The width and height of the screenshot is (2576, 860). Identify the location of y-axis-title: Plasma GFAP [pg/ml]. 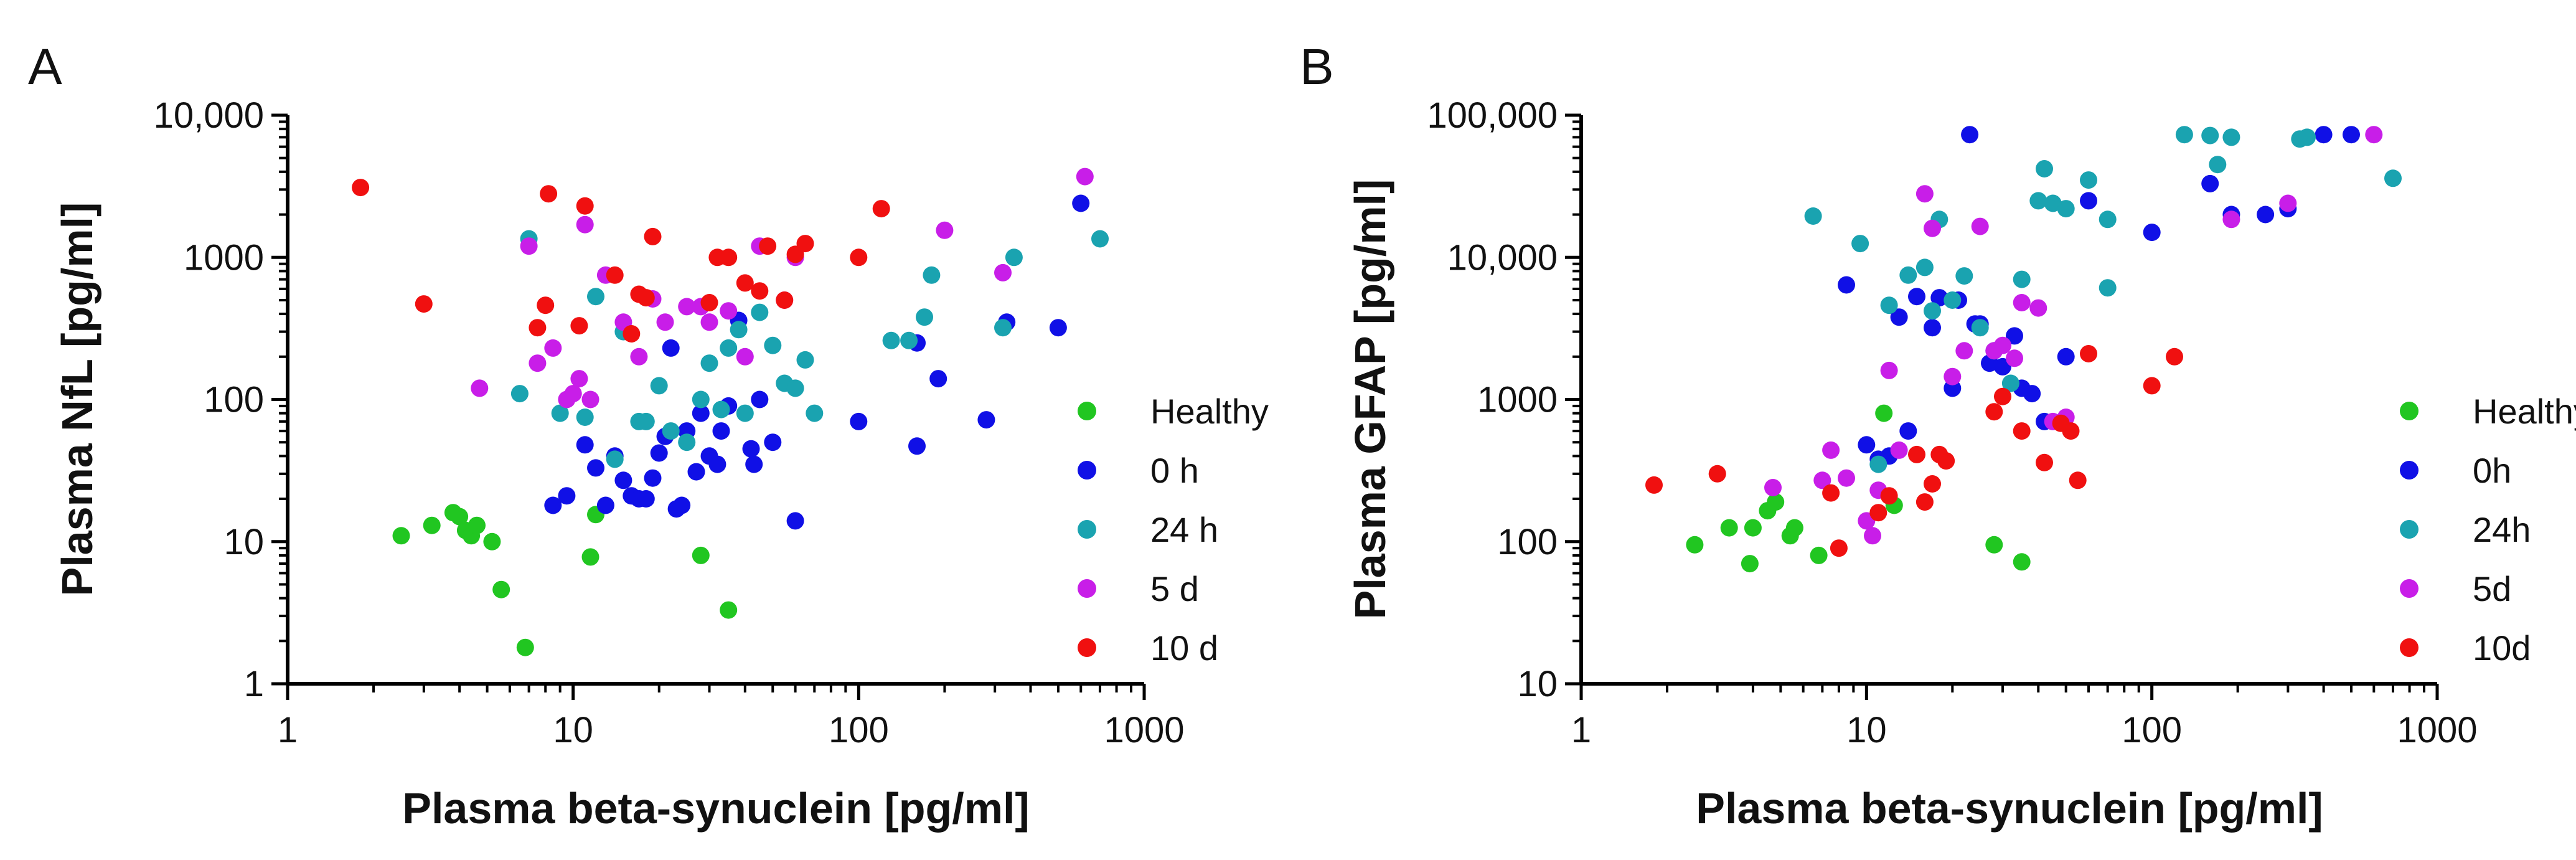
(1370, 399).